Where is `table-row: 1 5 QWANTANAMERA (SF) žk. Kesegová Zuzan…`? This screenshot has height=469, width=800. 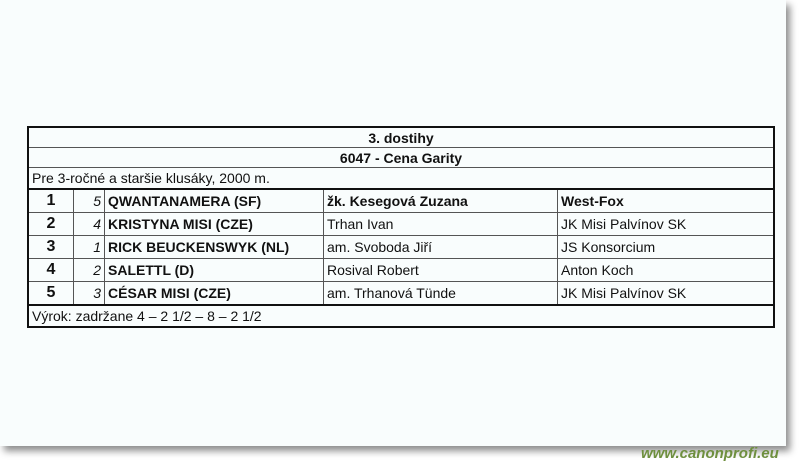 table-row: 1 5 QWANTANAMERA (SF) žk. Kesegová Zuzan… is located at coordinates (401, 200).